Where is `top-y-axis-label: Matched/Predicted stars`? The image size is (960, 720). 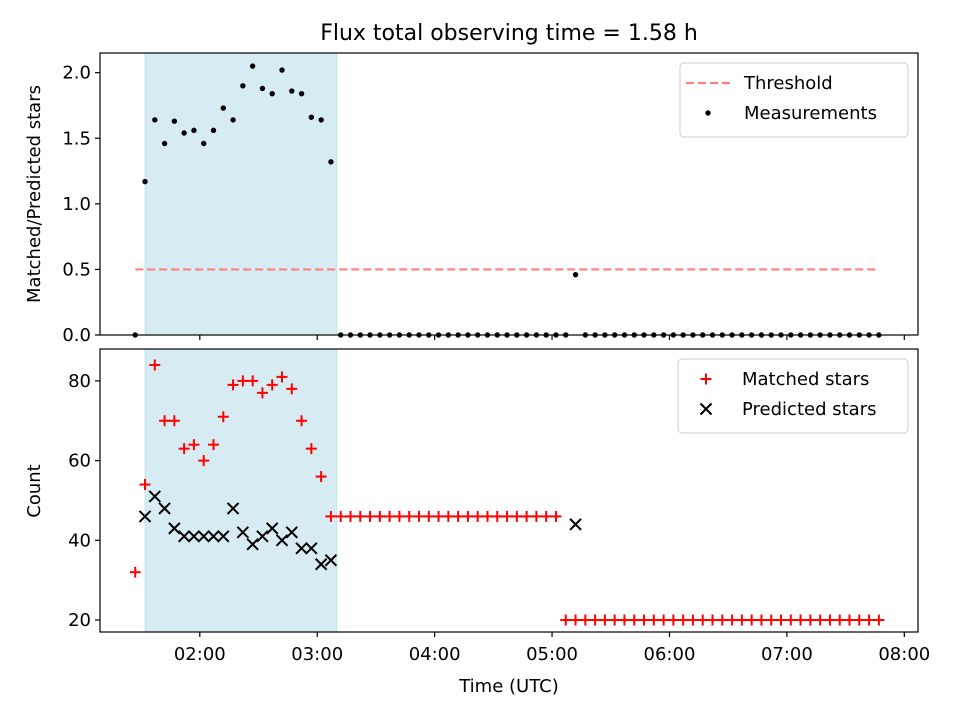
top-y-axis-label: Matched/Predicted stars is located at coordinates (34, 194).